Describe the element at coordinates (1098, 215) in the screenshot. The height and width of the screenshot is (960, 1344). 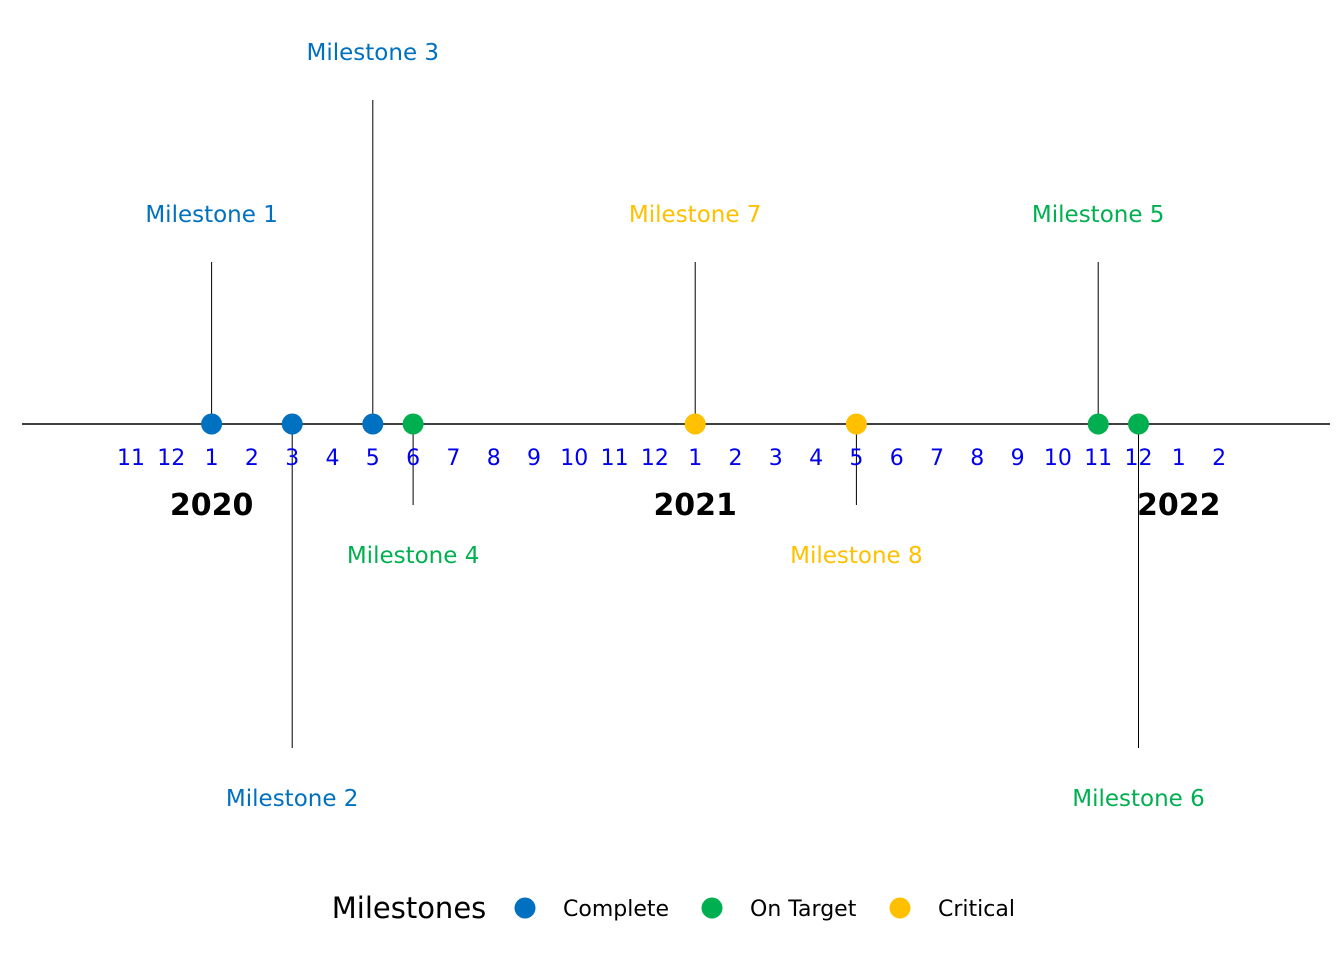
I see `milestone-label: Milestone 5` at that location.